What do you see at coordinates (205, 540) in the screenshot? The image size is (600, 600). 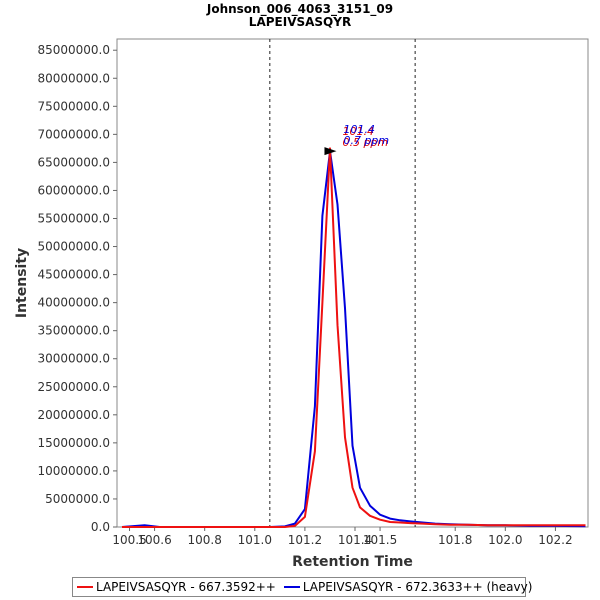 I see `x-tick-label: 100.8` at bounding box center [205, 540].